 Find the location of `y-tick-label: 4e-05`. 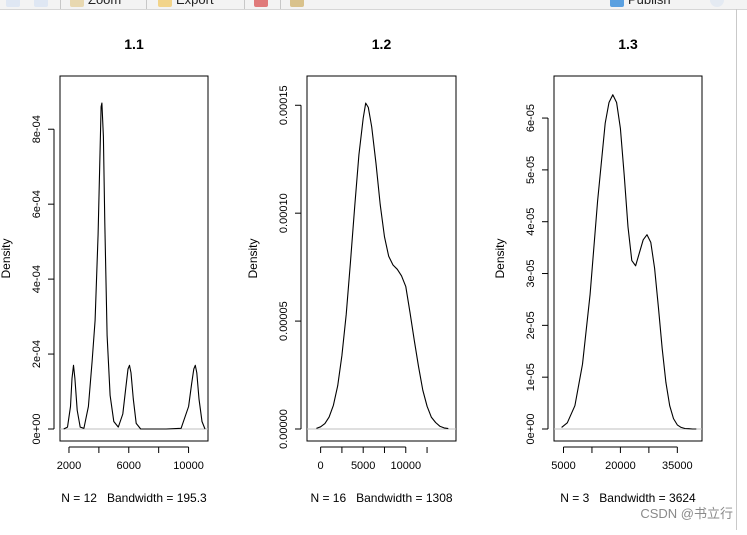

y-tick-label: 4e-05 is located at coordinates (531, 222).